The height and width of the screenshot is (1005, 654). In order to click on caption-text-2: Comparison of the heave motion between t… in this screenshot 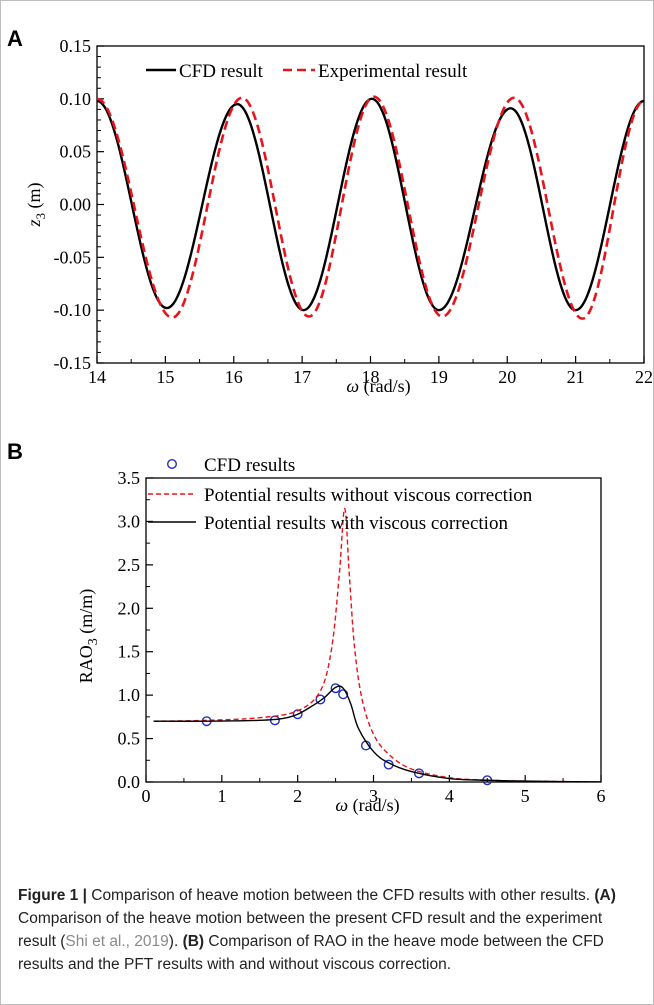, I will do `click(310, 930)`.